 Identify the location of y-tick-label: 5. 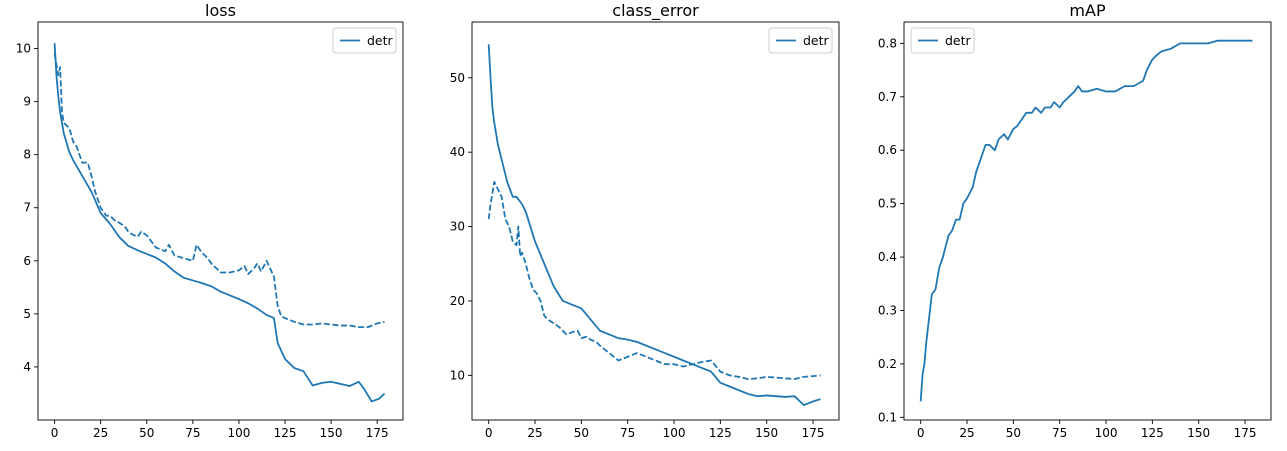
(27, 314).